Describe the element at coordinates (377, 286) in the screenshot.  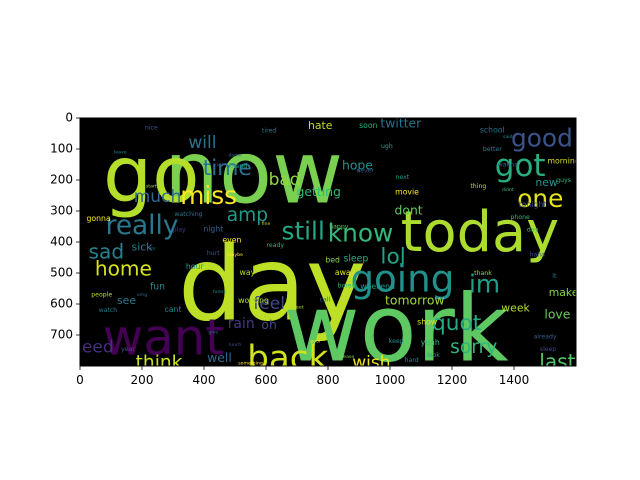
I see `word-weekend: weekend` at that location.